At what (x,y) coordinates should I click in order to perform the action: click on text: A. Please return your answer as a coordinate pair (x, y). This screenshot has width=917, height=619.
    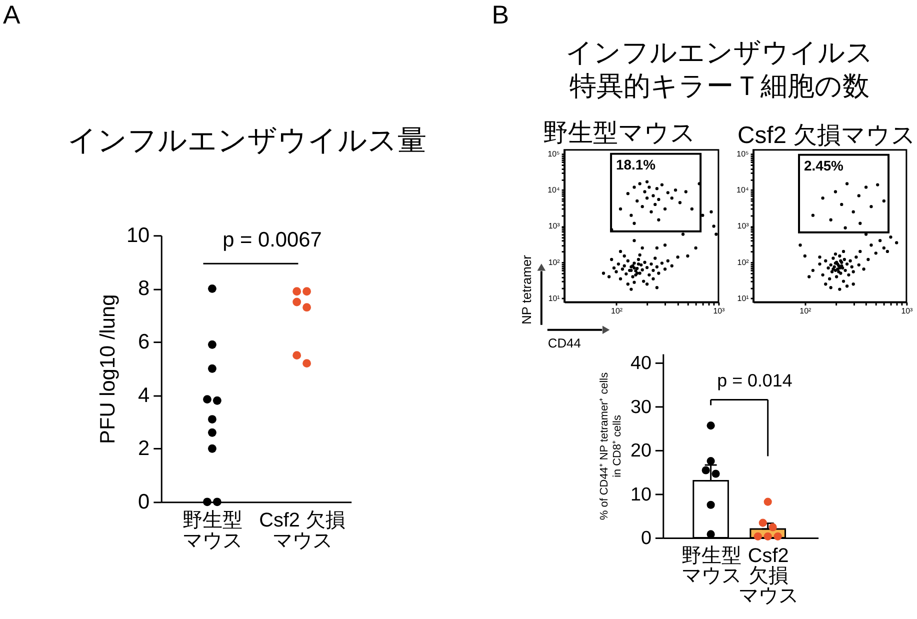
    Looking at the image, I should click on (11, 16).